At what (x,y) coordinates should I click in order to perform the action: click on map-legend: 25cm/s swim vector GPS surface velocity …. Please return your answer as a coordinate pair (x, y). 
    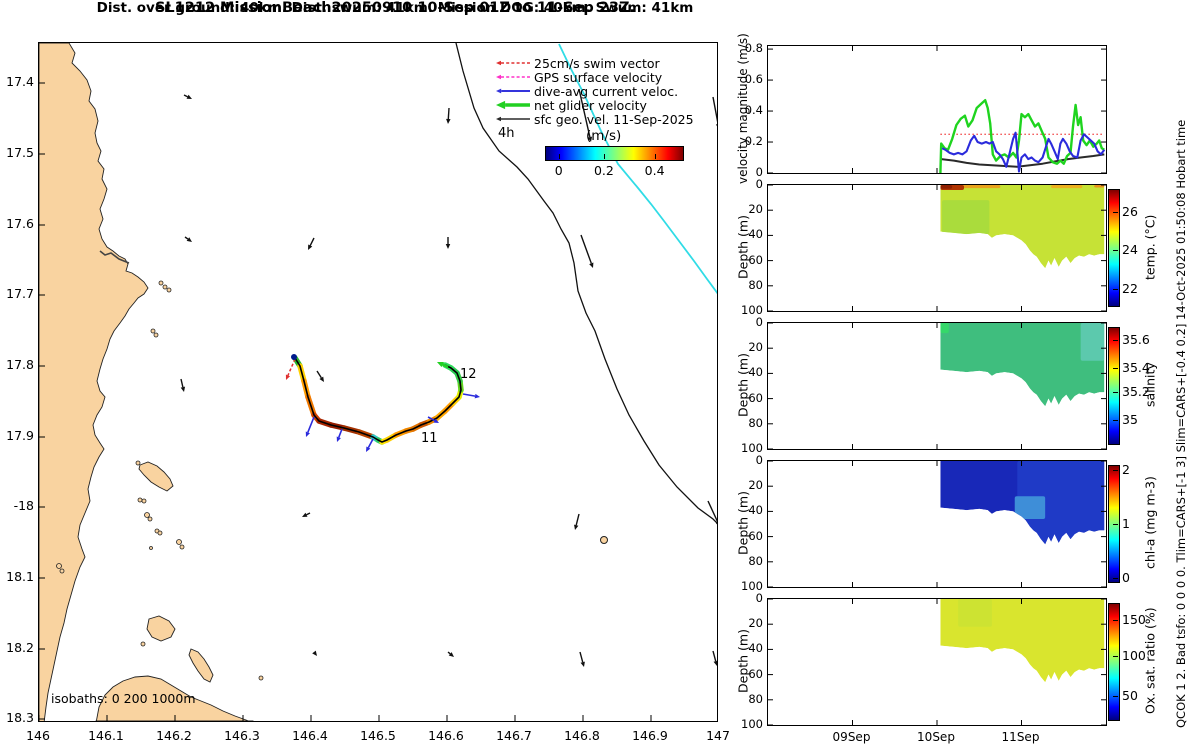
    Looking at the image, I should click on (592, 91).